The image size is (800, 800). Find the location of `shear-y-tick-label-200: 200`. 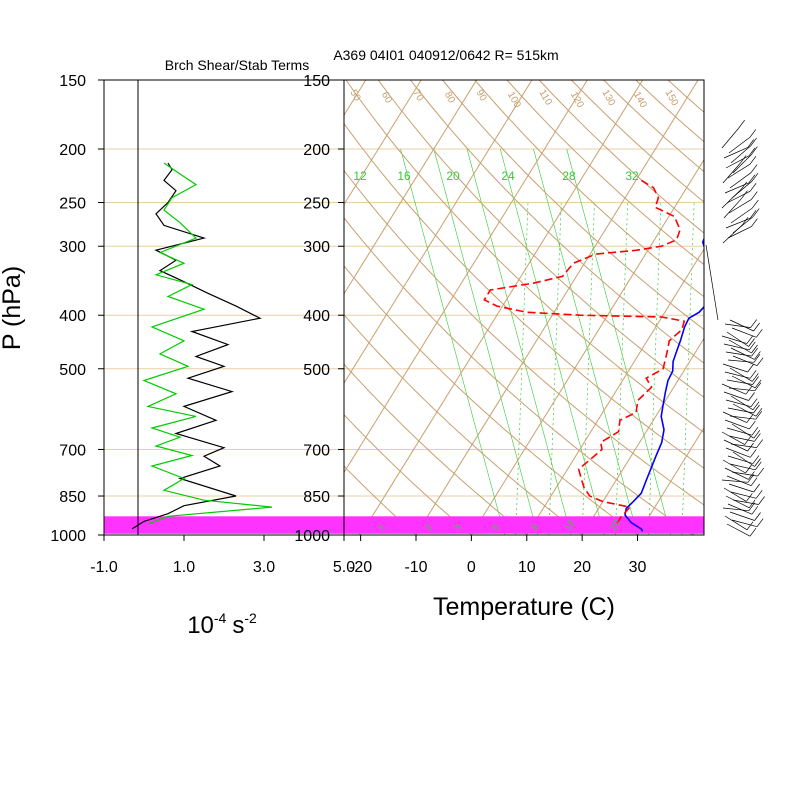

shear-y-tick-label-200: 200 is located at coordinates (72, 150).